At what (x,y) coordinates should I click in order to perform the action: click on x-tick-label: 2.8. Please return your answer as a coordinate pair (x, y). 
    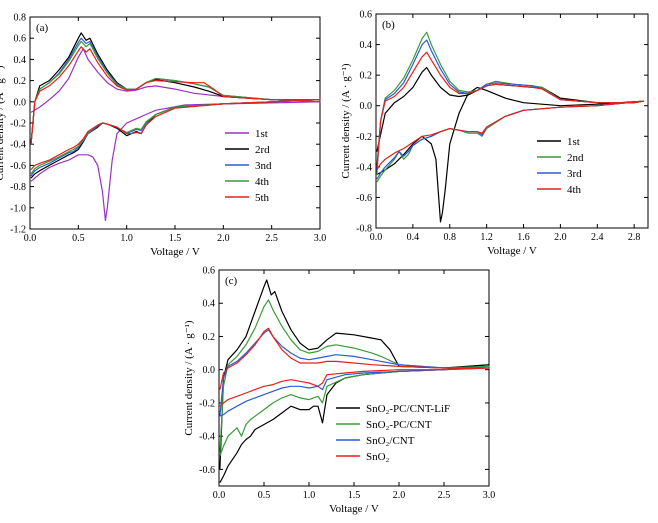
    Looking at the image, I should click on (634, 237).